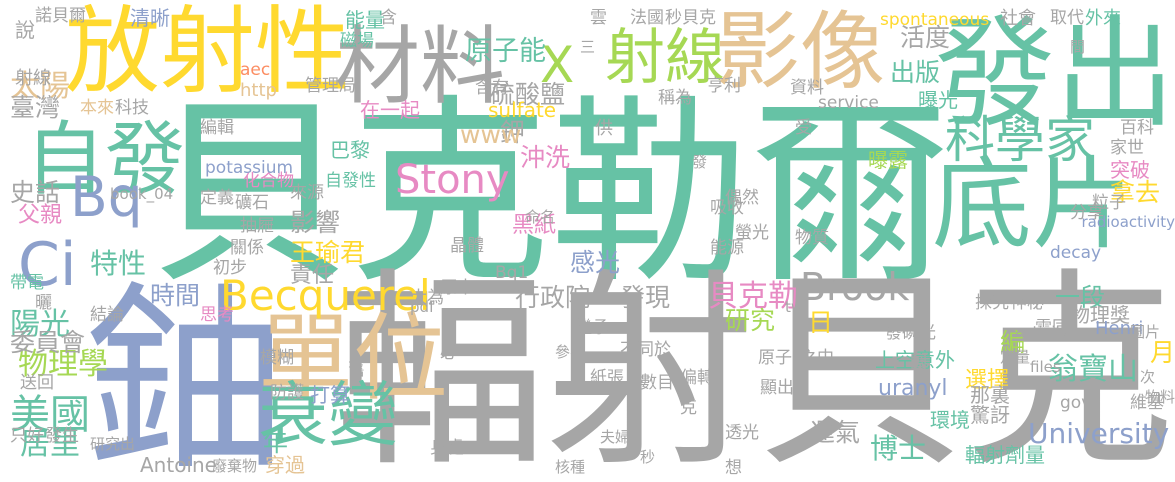 Image resolution: width=1175 pixels, height=482 pixels. What do you see at coordinates (918, 363) in the screenshot?
I see `cloud-word: 圖` at bounding box center [918, 363].